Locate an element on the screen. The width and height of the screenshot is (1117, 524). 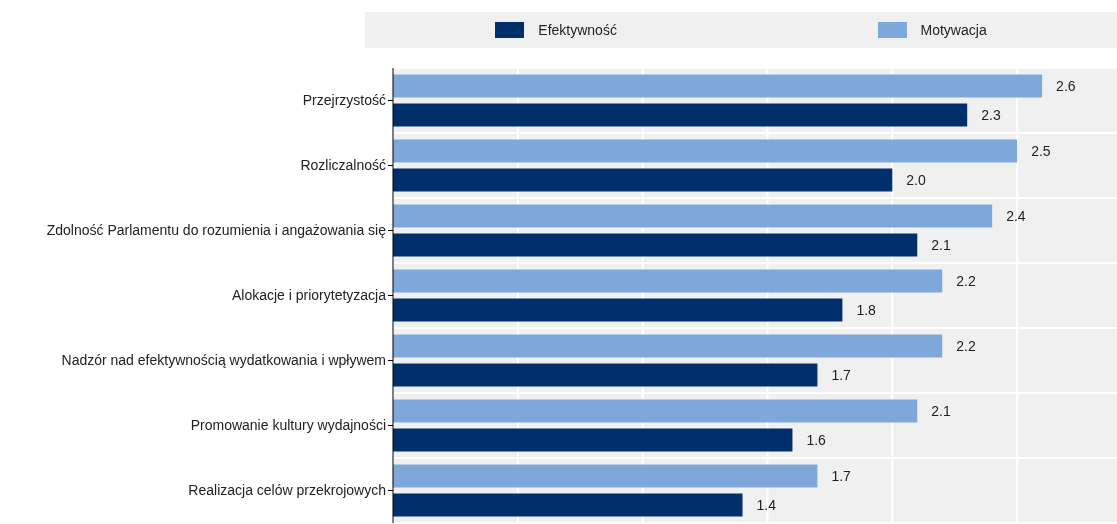
y-tick-label: Alokacje i priorytetyzacja is located at coordinates (309, 295).